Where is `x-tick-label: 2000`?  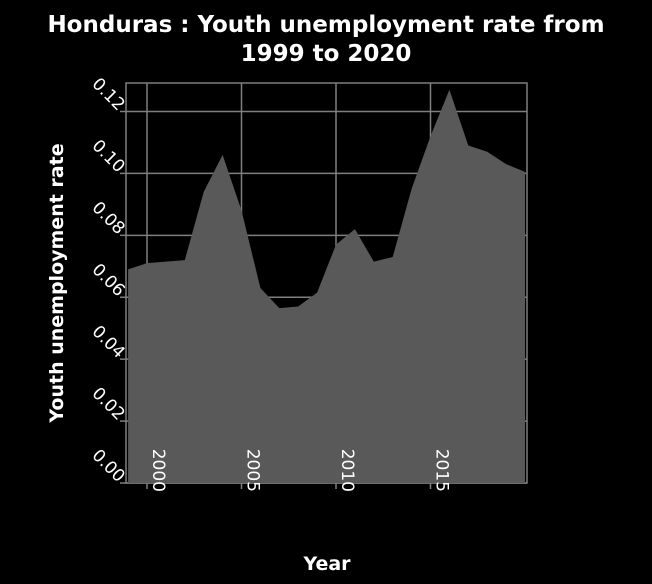 x-tick-label: 2000 is located at coordinates (158, 470).